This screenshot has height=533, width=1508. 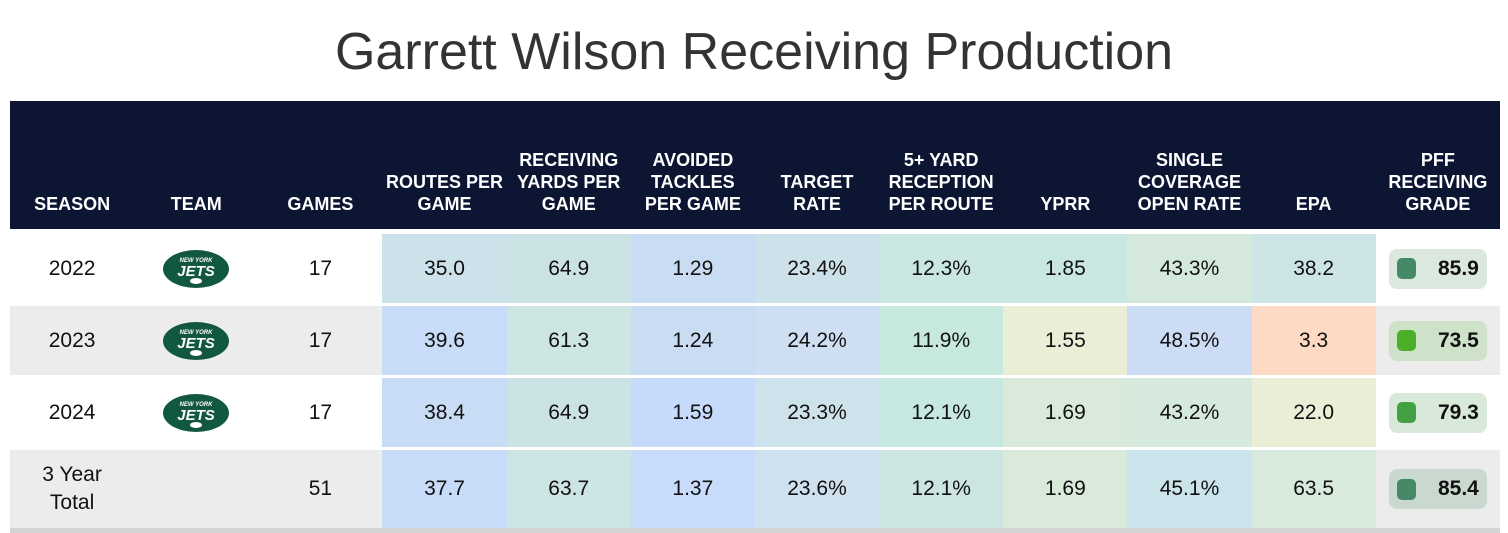 I want to click on games-cell: 51, so click(x=320, y=490).